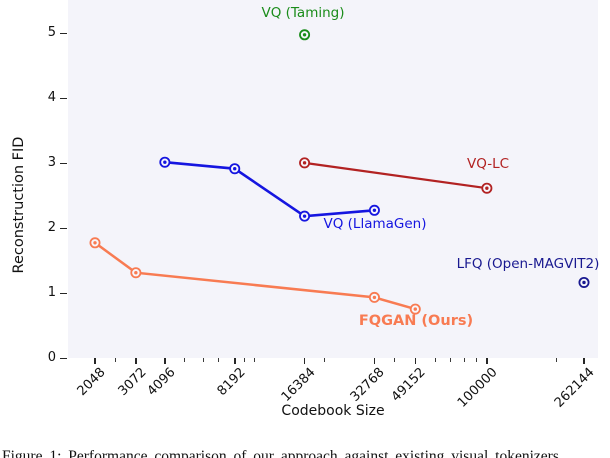  I want to click on y-axis-label: Reconstruction FID, so click(19, 205).